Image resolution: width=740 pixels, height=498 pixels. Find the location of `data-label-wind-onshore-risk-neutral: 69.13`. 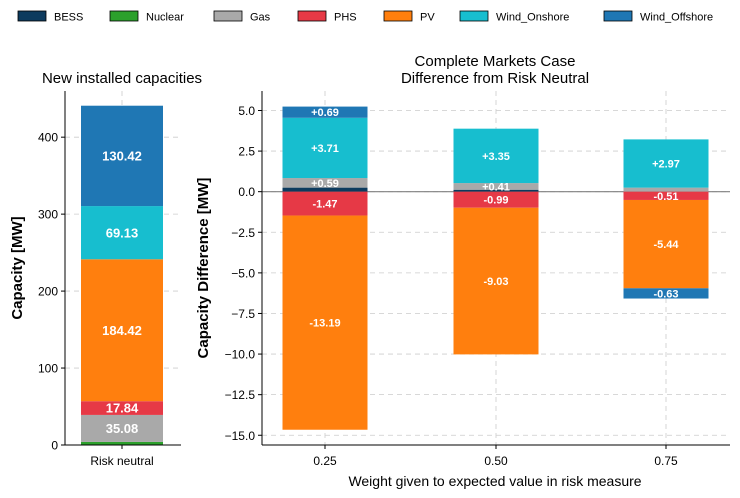

data-label-wind-onshore-risk-neutral: 69.13 is located at coordinates (122, 232).